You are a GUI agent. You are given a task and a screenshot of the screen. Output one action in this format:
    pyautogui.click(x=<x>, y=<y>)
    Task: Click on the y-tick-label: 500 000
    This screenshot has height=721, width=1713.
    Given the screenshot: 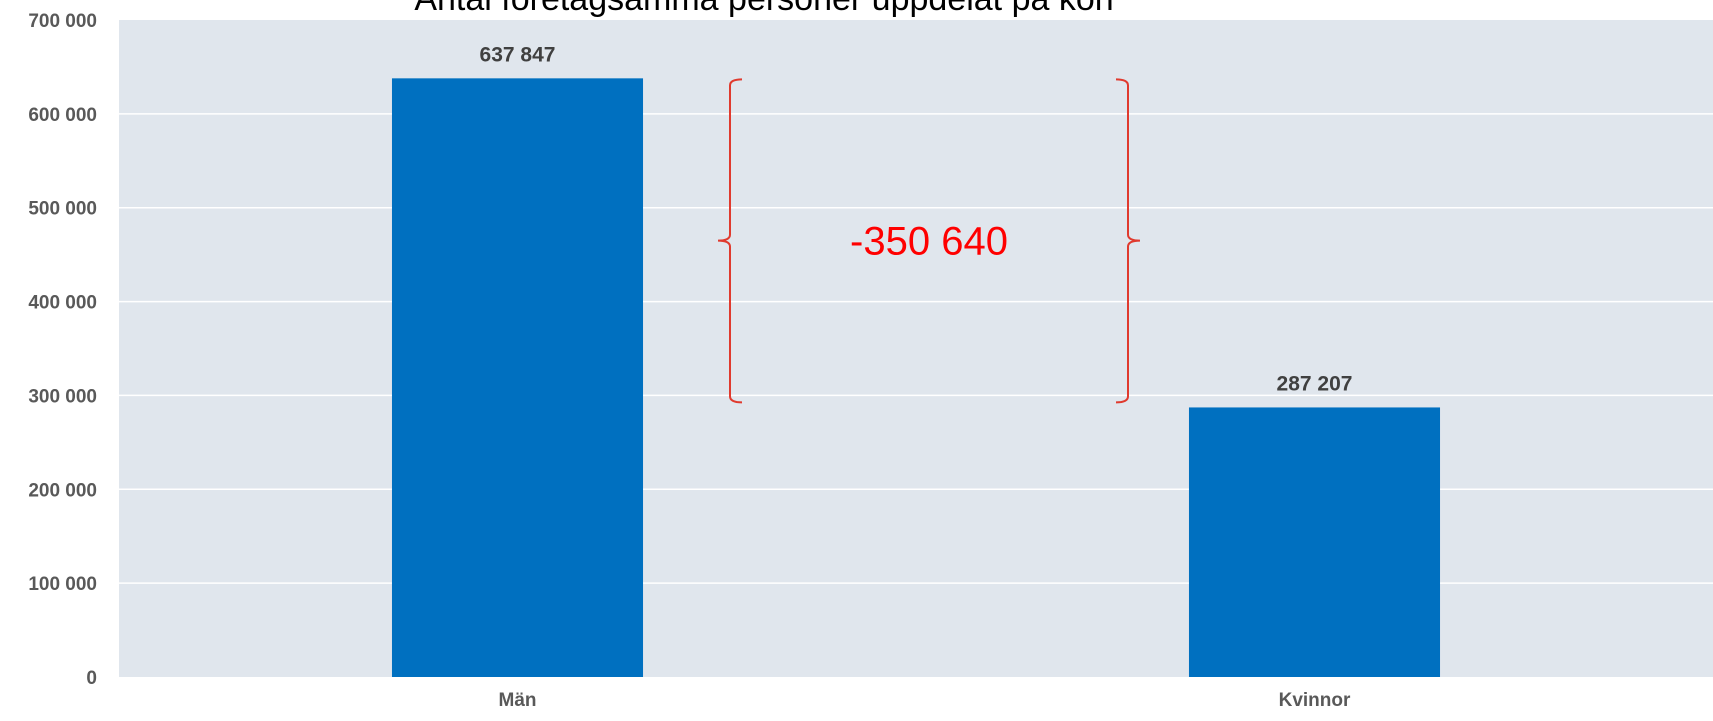 What is the action you would take?
    pyautogui.click(x=62, y=209)
    